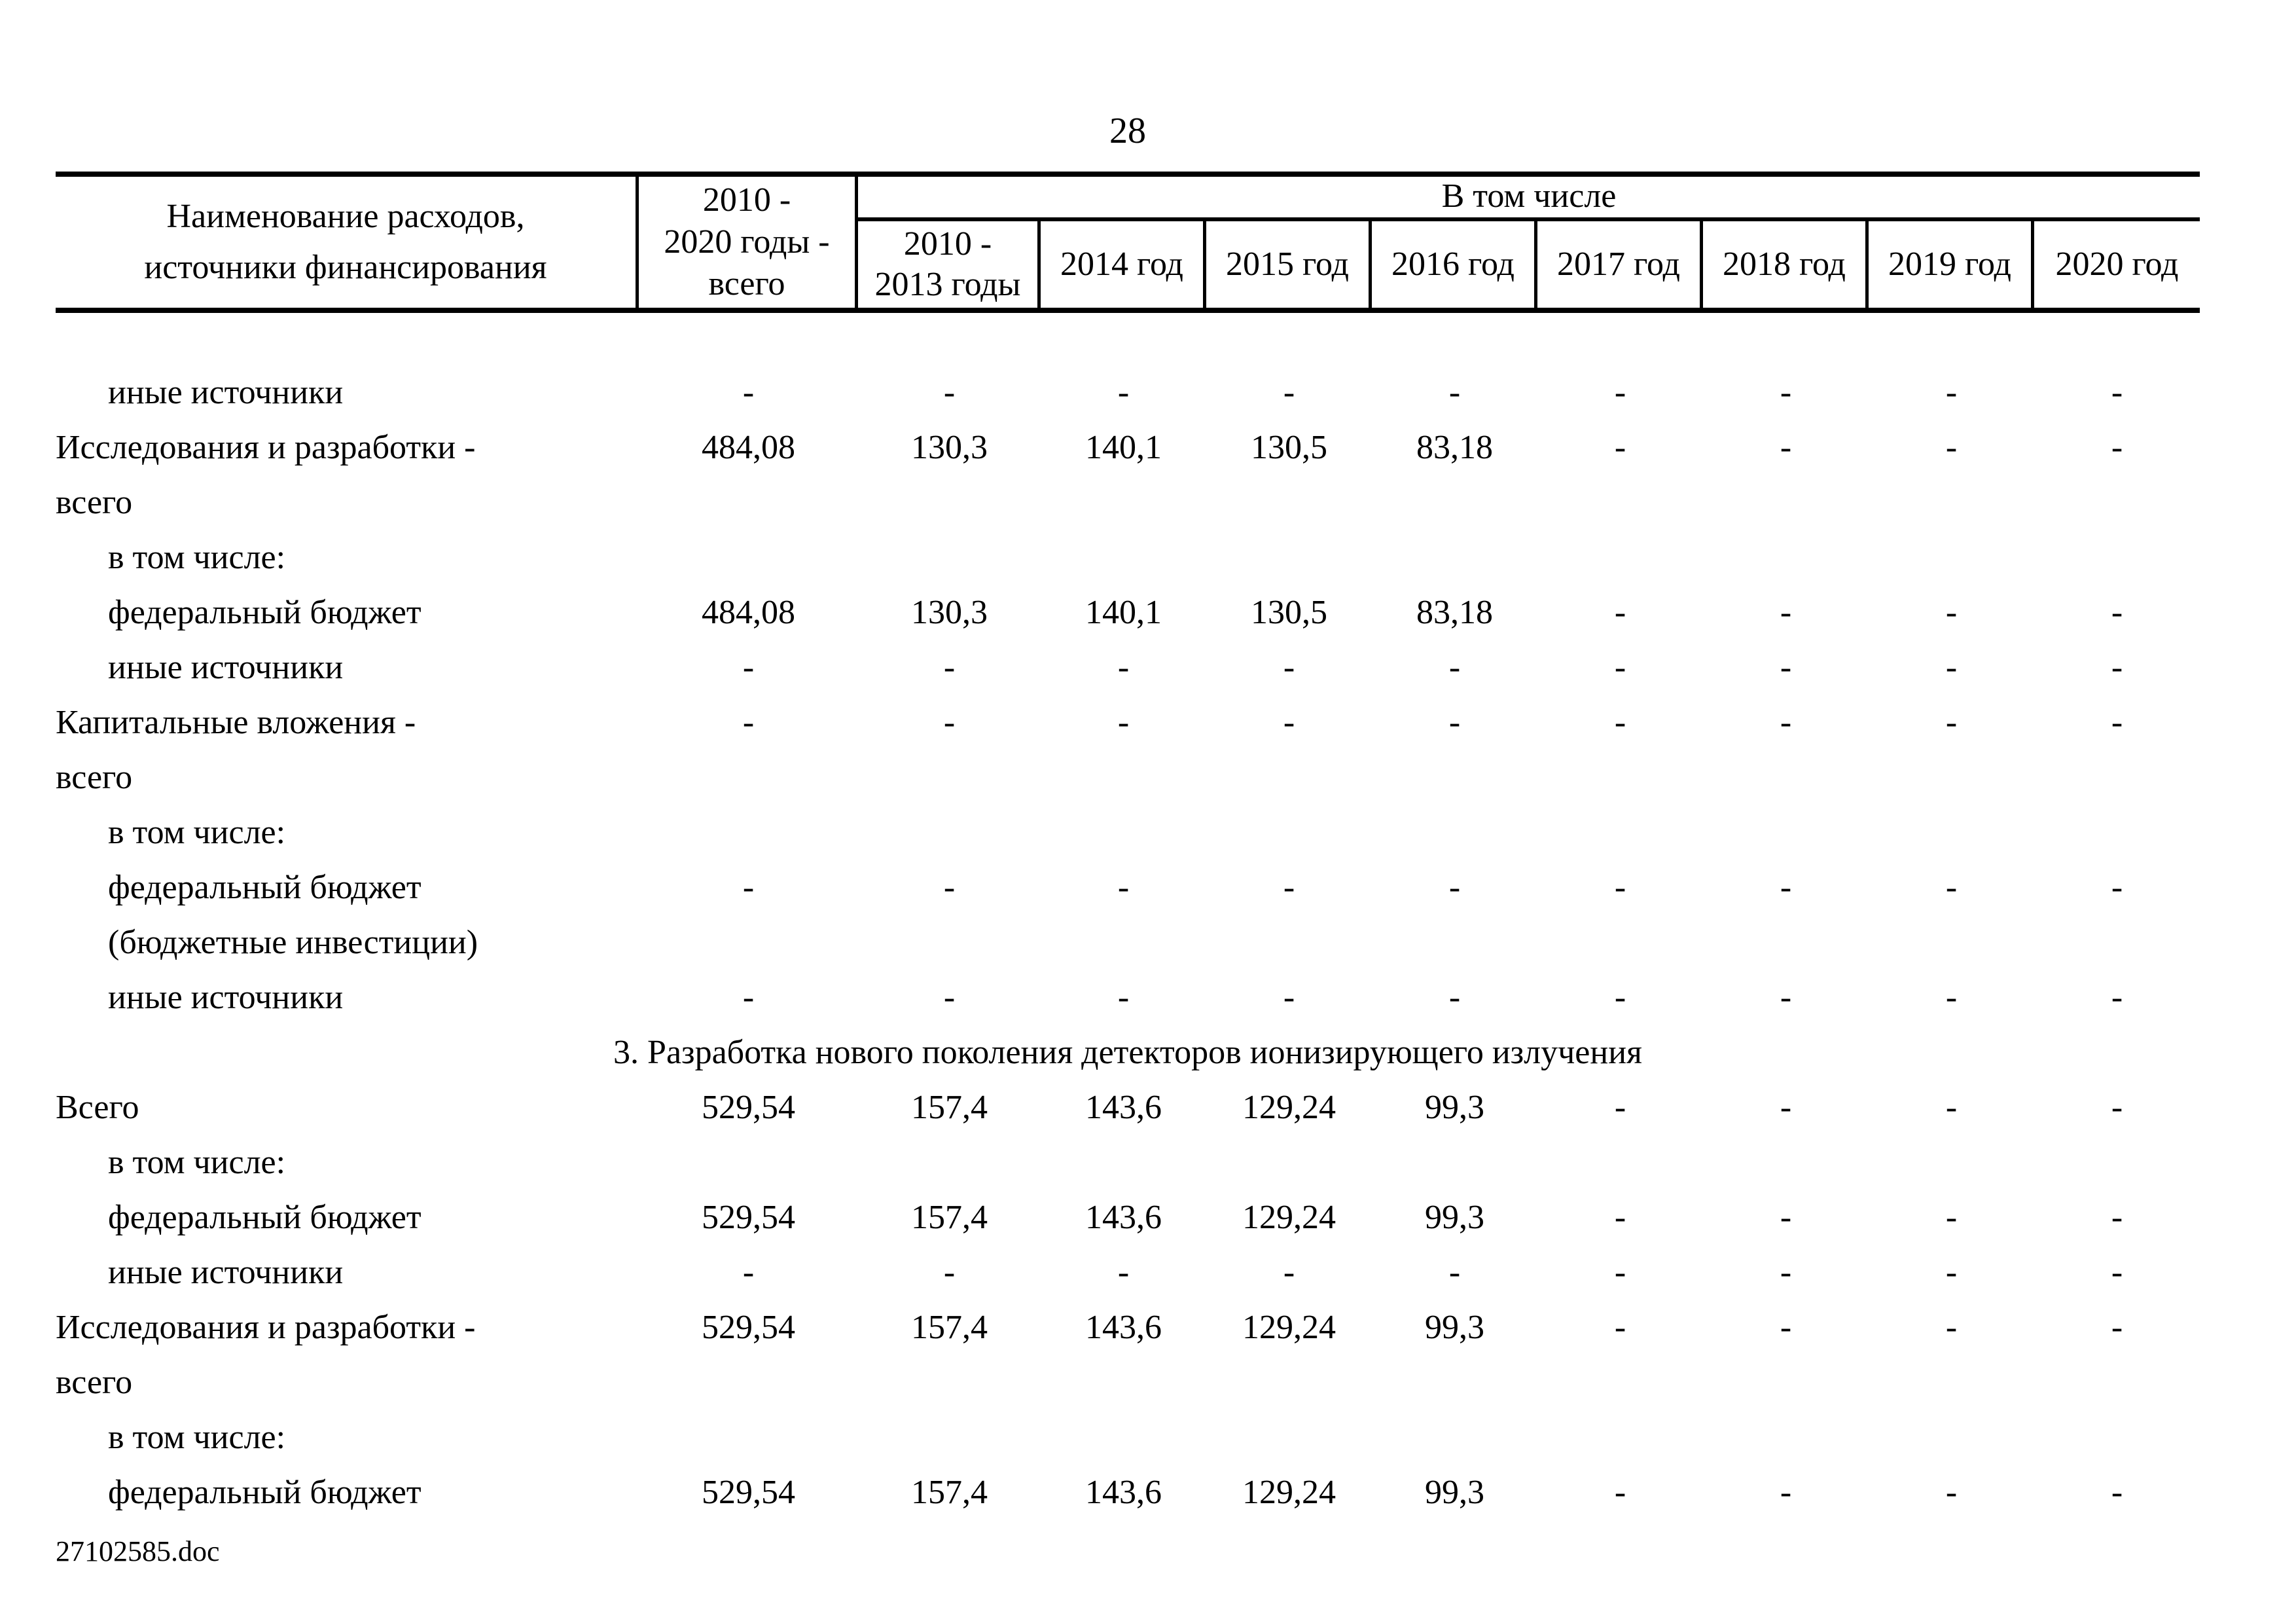 This screenshot has height=1623, width=2296. Describe the element at coordinates (1620, 264) in the screenshot. I see `header-year-column: 2017 год` at that location.